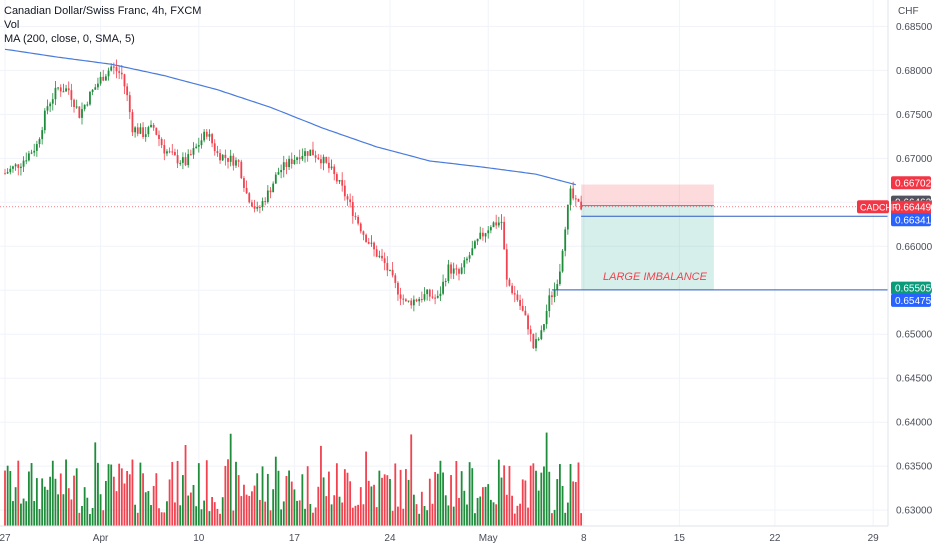 The width and height of the screenshot is (932, 550). Describe the element at coordinates (914, 27) in the screenshot. I see `price-tick-label: 0.68500` at that location.